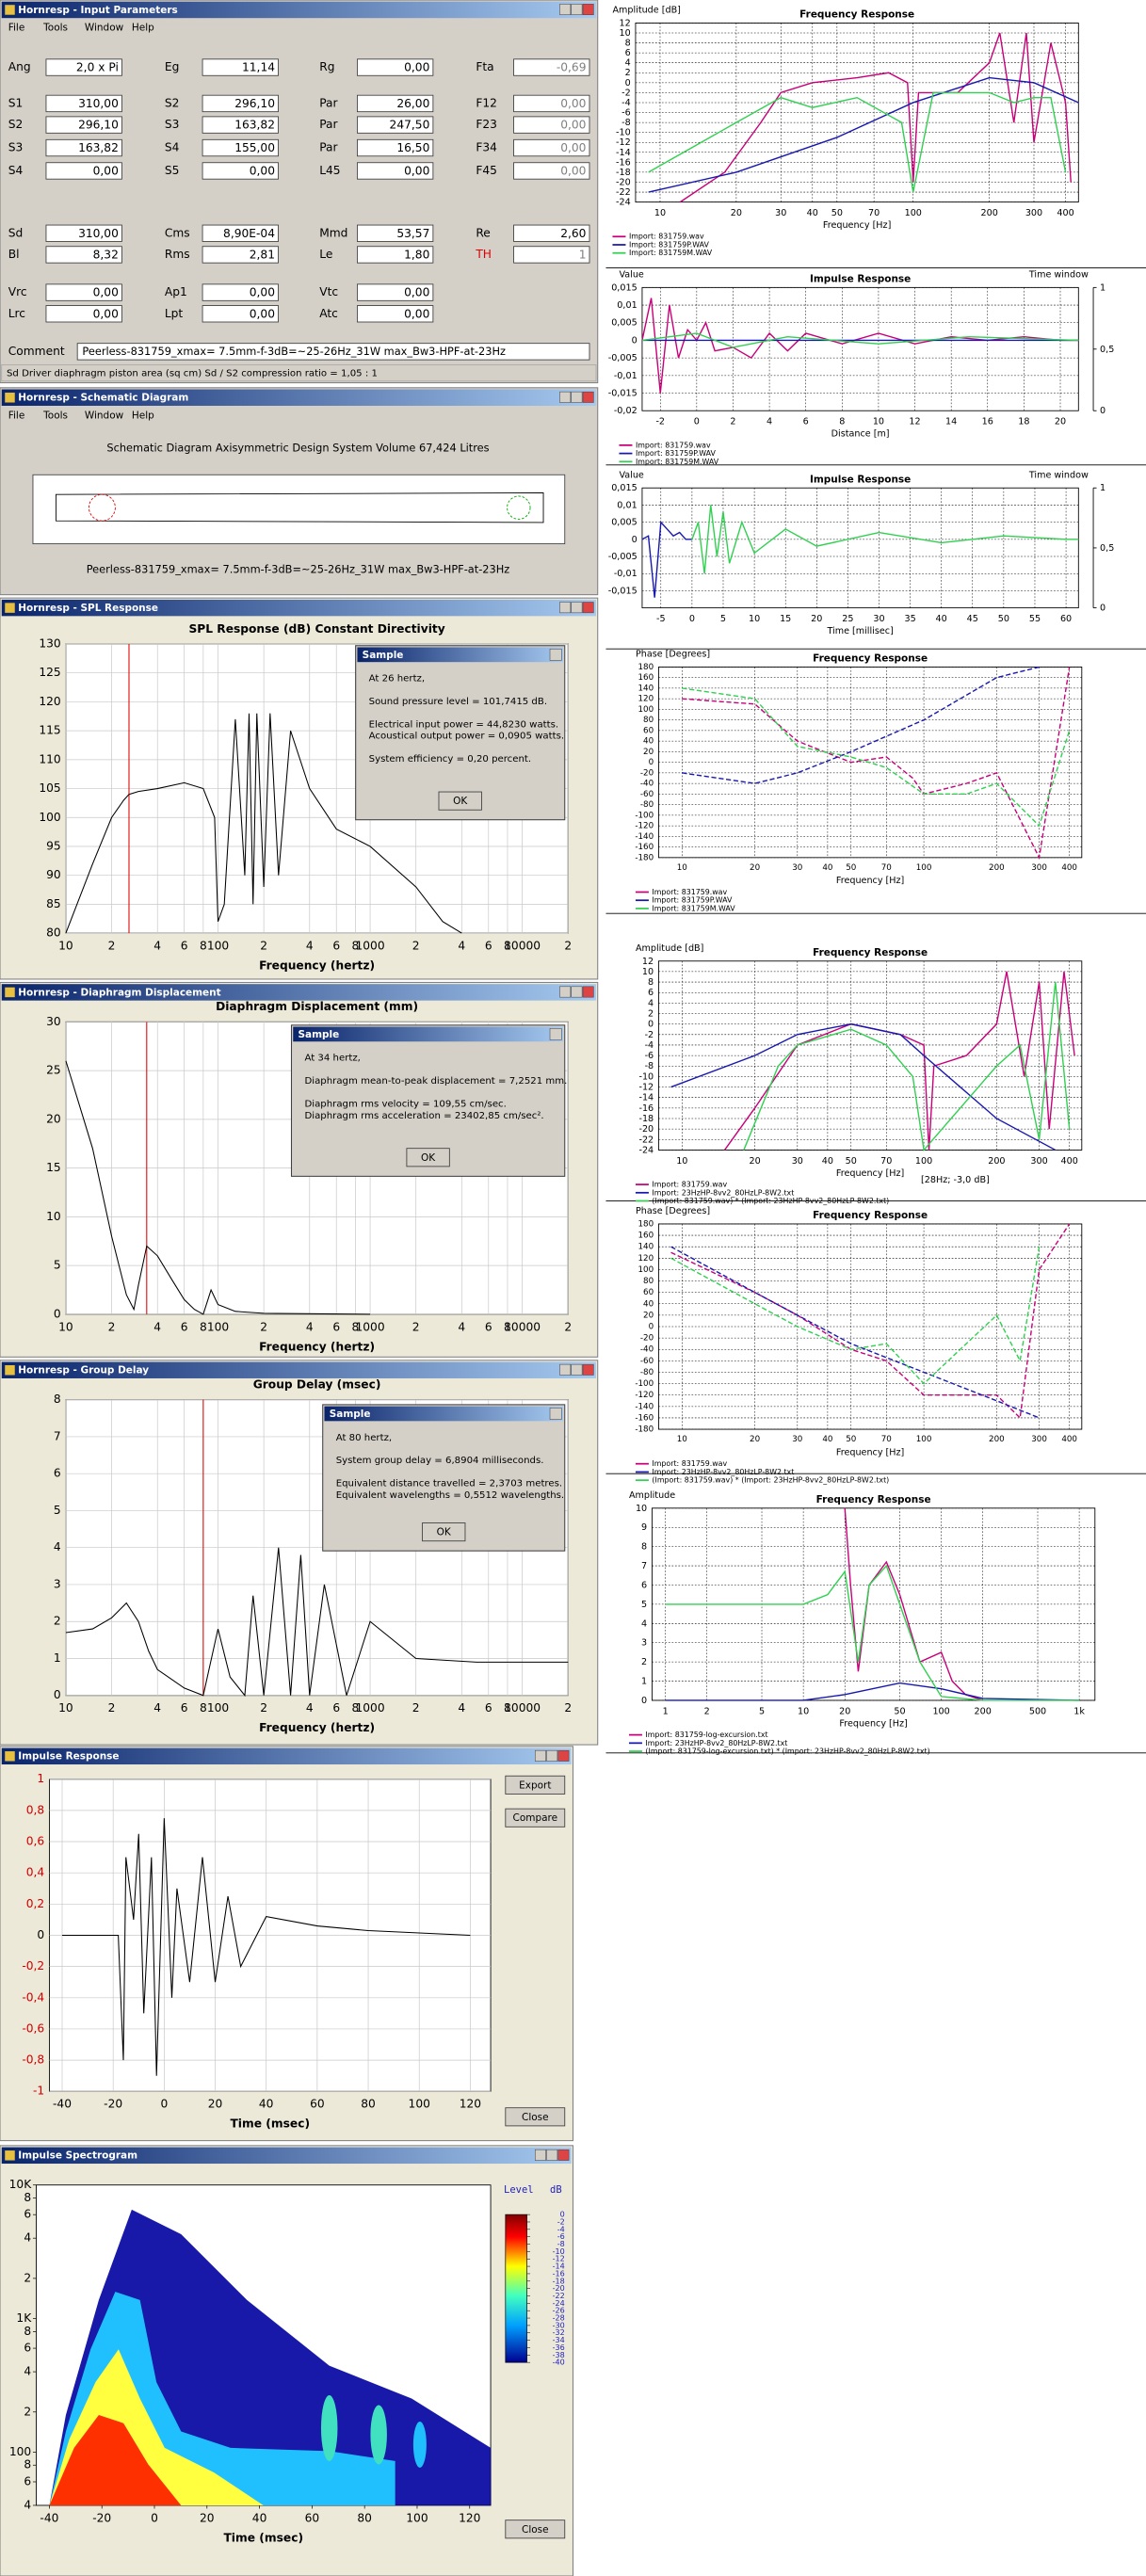 The height and width of the screenshot is (2576, 1146). What do you see at coordinates (450, 759) in the screenshot?
I see `dialog-text: System efficiency = 0,20 percent.` at bounding box center [450, 759].